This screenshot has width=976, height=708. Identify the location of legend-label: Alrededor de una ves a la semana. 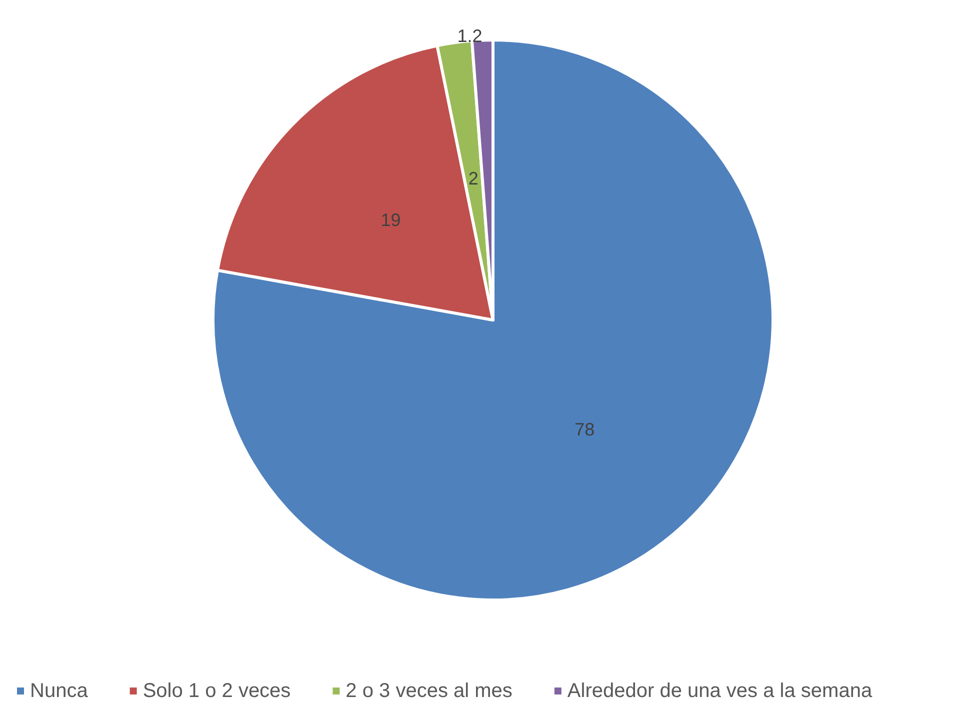
(720, 691).